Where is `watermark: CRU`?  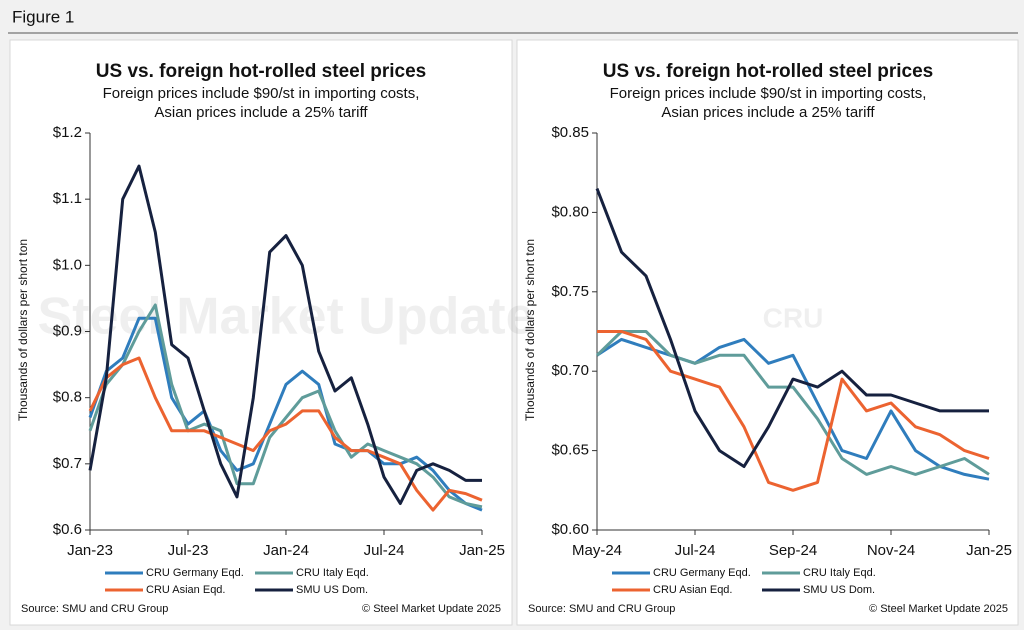 watermark: CRU is located at coordinates (793, 317).